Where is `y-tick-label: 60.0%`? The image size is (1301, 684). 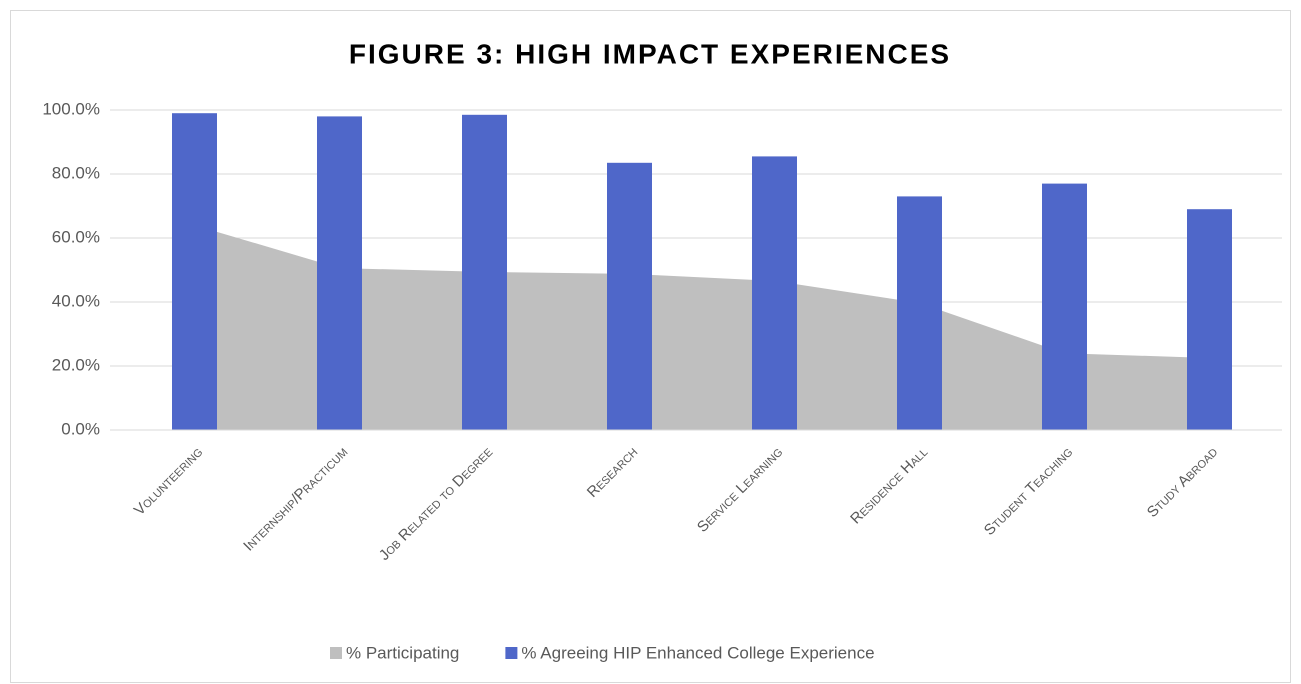 y-tick-label: 60.0% is located at coordinates (76, 236).